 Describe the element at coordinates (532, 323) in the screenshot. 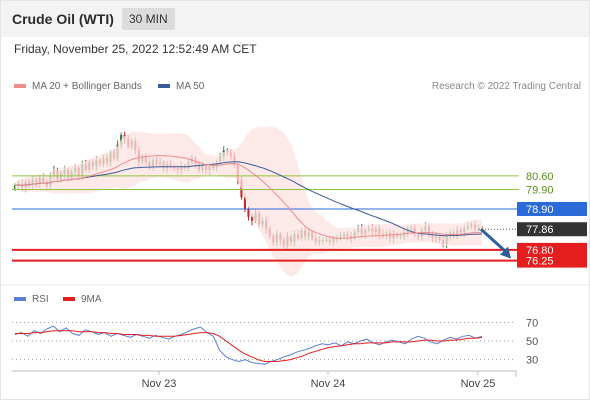

I see `rsi-tick-label: 70` at that location.